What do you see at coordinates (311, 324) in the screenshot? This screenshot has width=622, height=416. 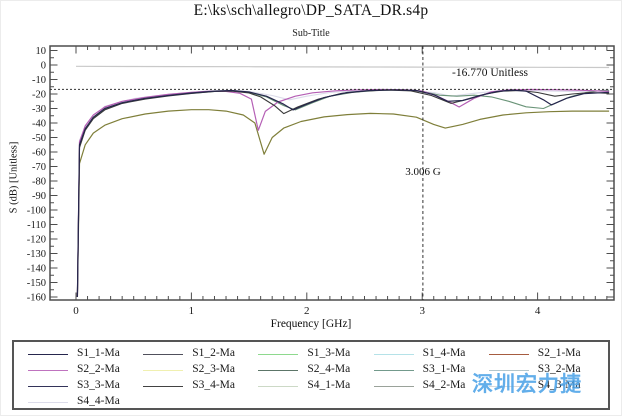 I see `x-axis-label: Frequency [GHz]` at bounding box center [311, 324].